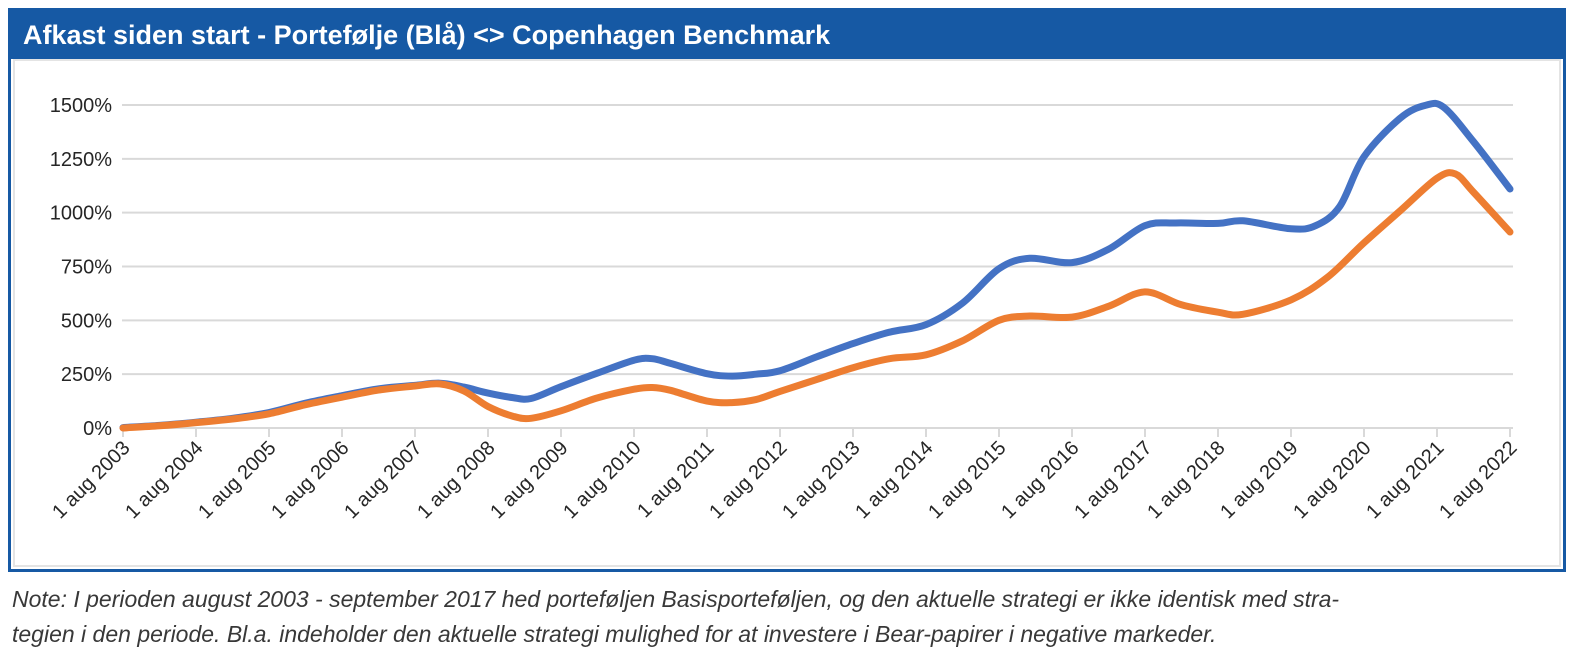 Image resolution: width=1576 pixels, height=666 pixels. What do you see at coordinates (1332, 480) in the screenshot?
I see `x-tick-label: 1 aug 2020` at bounding box center [1332, 480].